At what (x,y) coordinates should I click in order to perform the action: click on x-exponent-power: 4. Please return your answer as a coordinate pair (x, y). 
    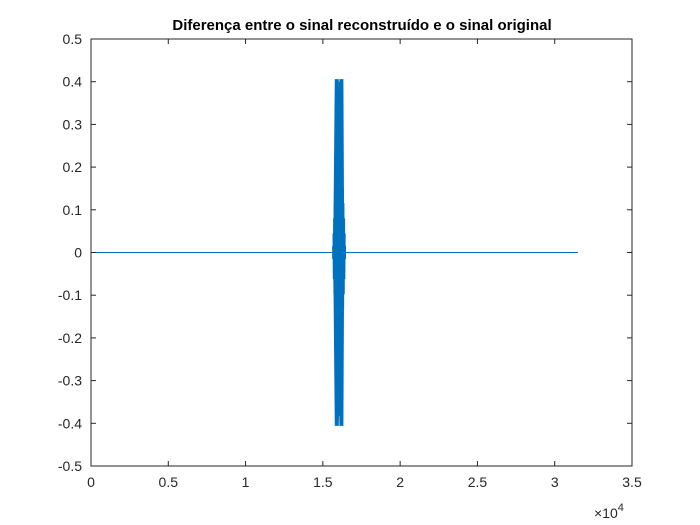
    Looking at the image, I should click on (621, 508).